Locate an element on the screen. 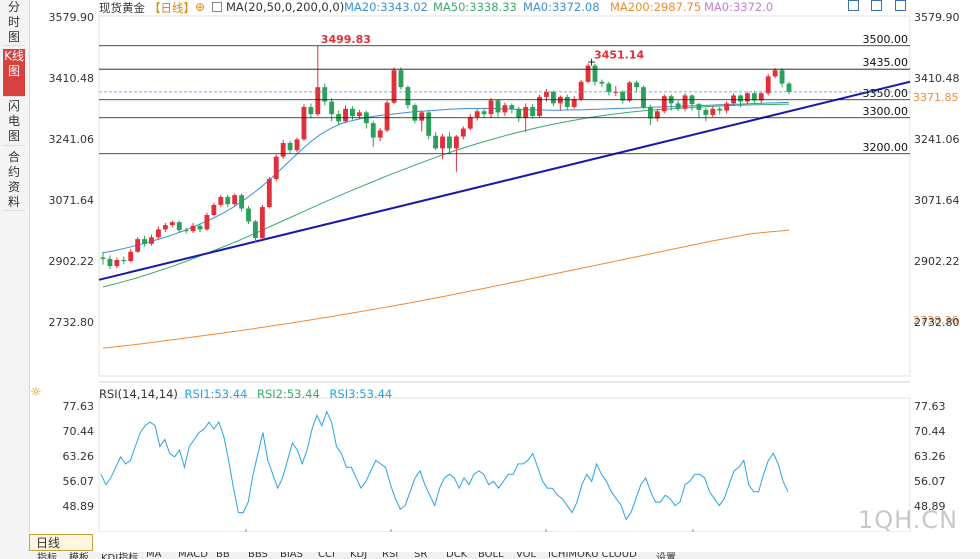 This screenshot has height=559, width=980. indicator-tab: MA is located at coordinates (154, 555).